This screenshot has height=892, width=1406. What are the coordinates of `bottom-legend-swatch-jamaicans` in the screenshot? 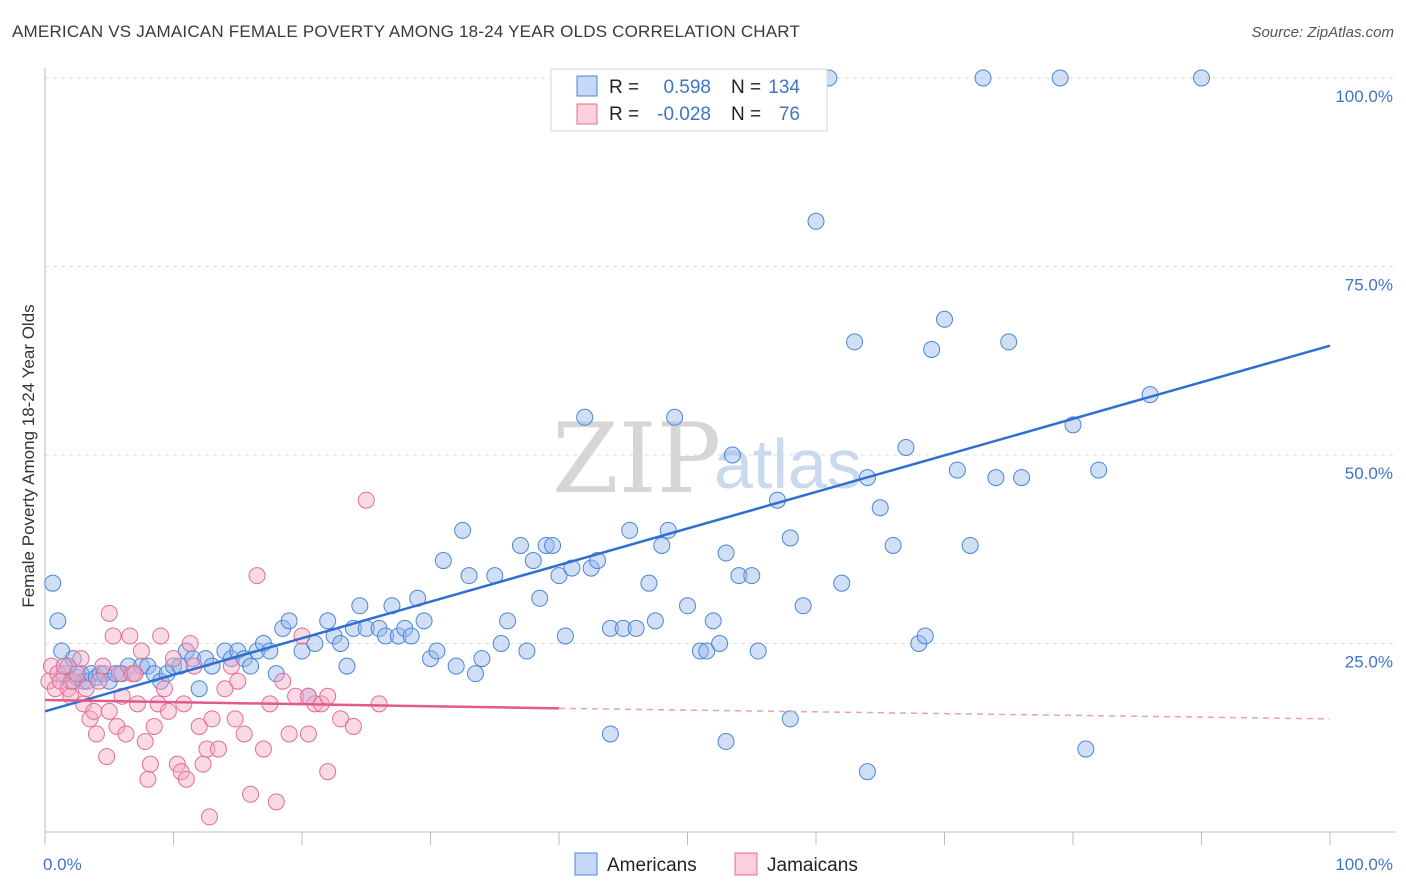 It's located at (746, 864).